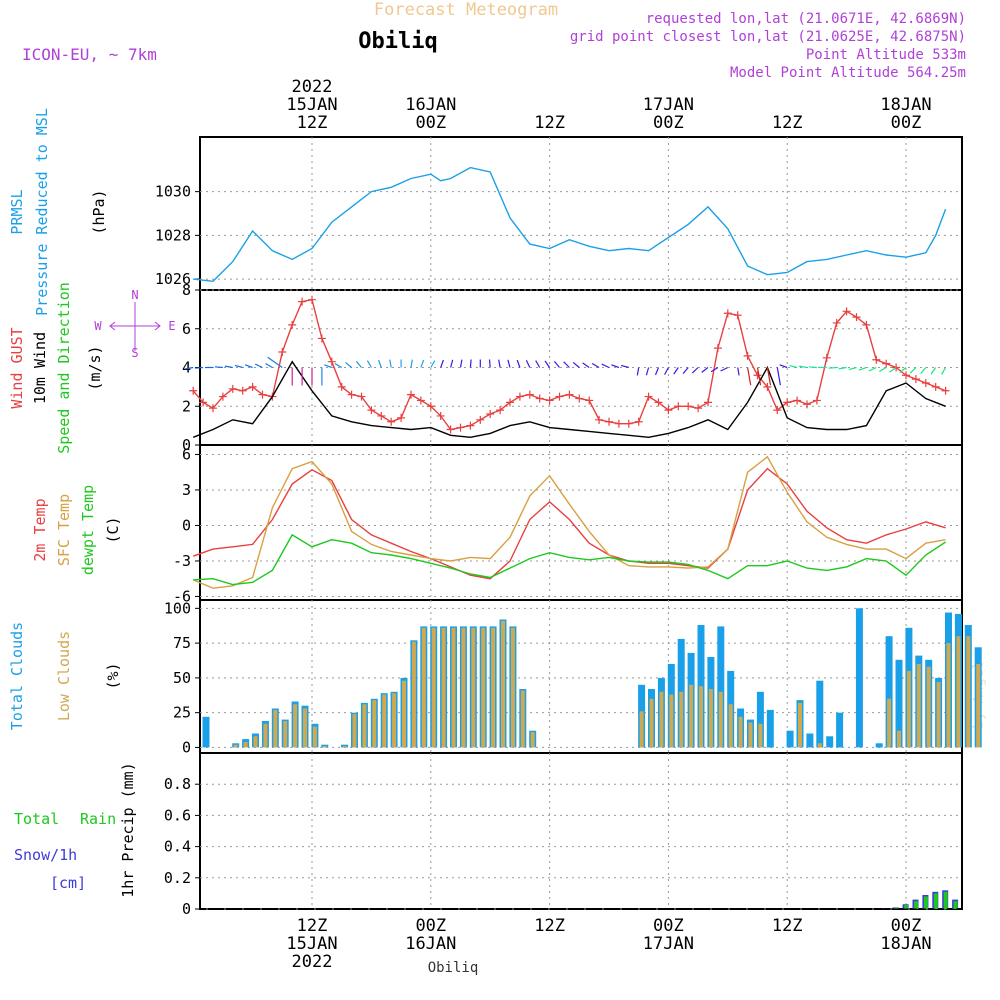  What do you see at coordinates (668, 123) in the screenshot?
I see `top-hour-label: 00Z` at bounding box center [668, 123].